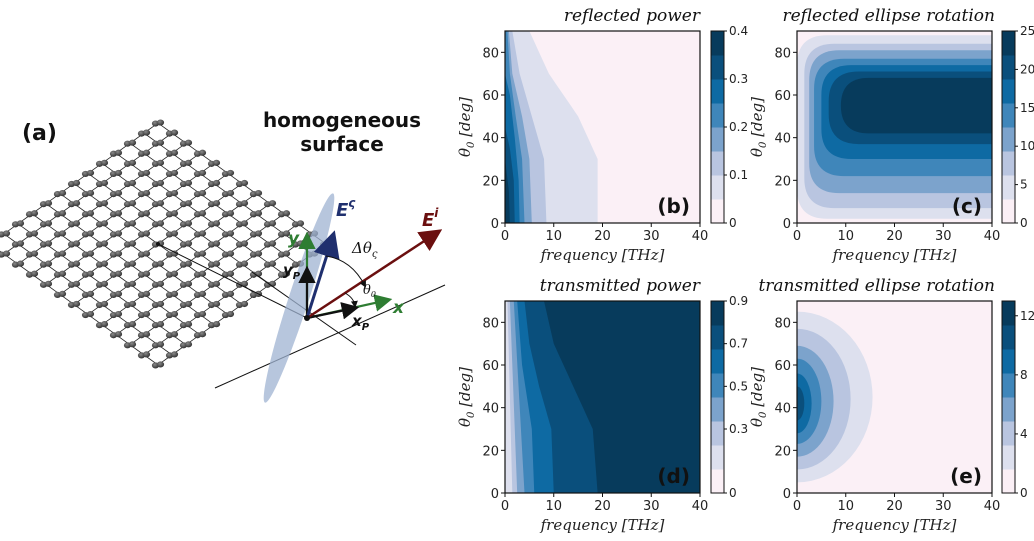 Image resolution: width=1034 pixels, height=541 pixels. I want to click on x-tick-label: 40, so click(700, 236).